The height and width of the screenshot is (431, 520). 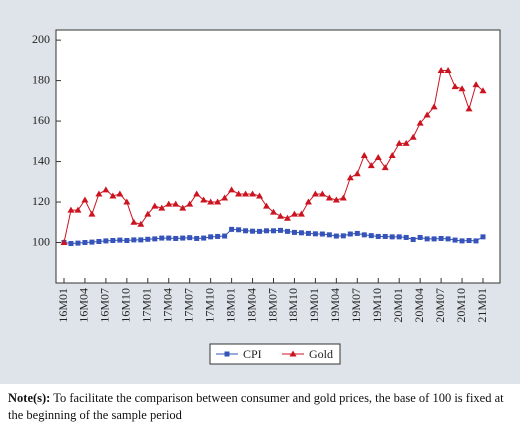 I want to click on x-tick-label: 18M01, so click(x=230, y=305).